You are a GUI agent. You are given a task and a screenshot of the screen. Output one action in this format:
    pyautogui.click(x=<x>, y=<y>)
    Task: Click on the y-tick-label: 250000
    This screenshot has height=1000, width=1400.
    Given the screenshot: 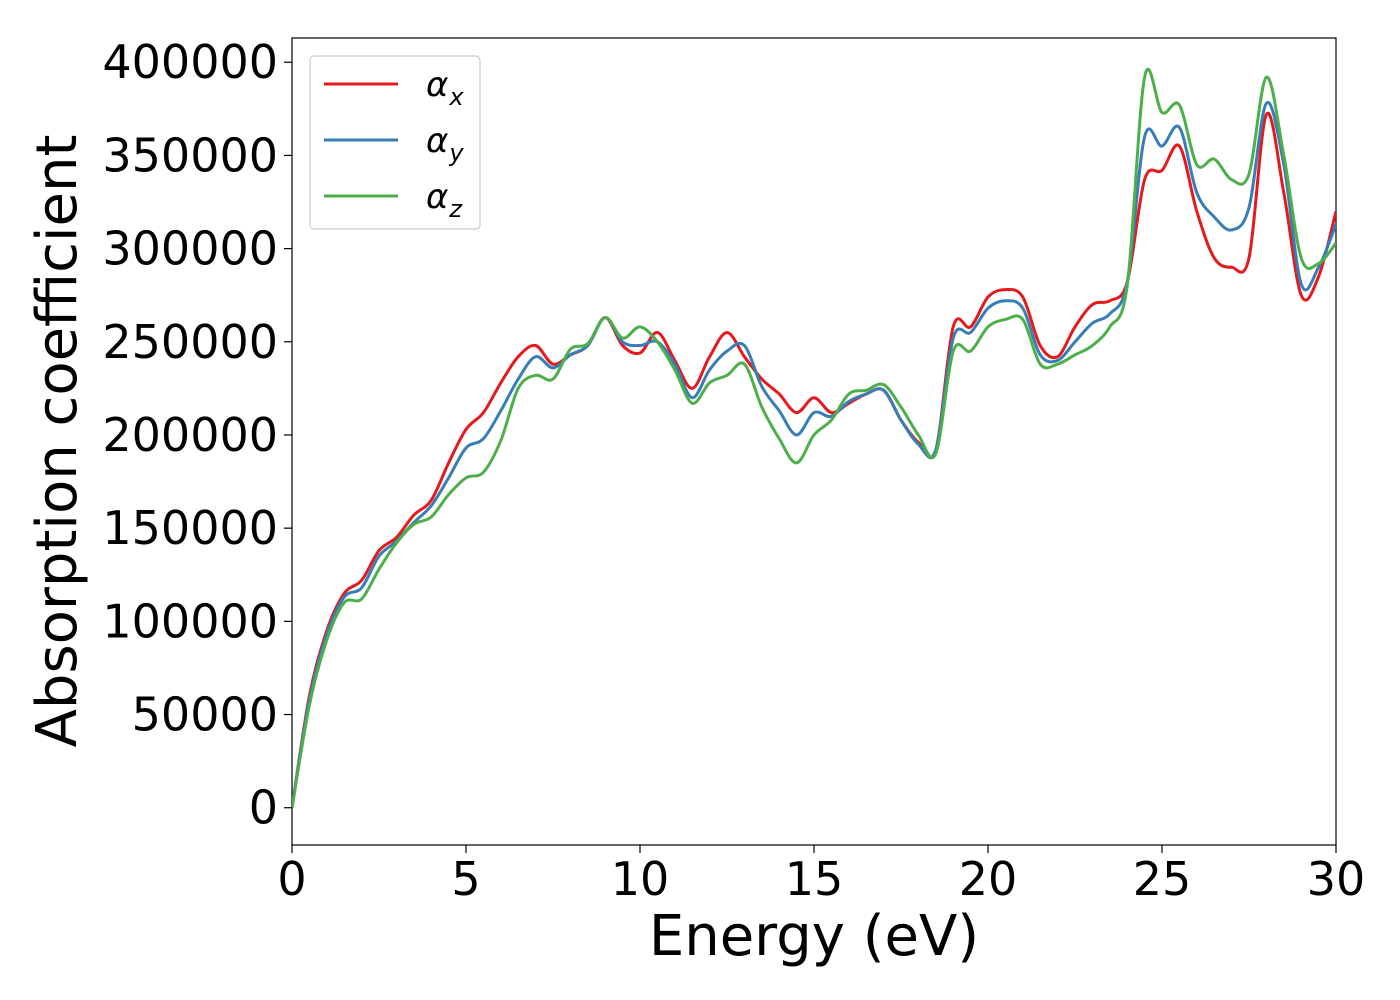 What is the action you would take?
    pyautogui.click(x=190, y=342)
    